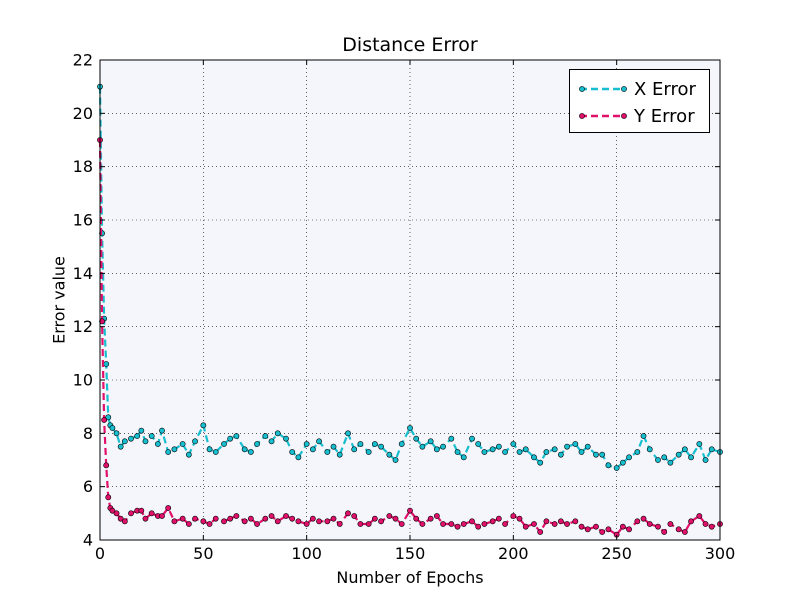 The image size is (800, 604). What do you see at coordinates (88, 486) in the screenshot?
I see `y-tick-label: 6` at bounding box center [88, 486].